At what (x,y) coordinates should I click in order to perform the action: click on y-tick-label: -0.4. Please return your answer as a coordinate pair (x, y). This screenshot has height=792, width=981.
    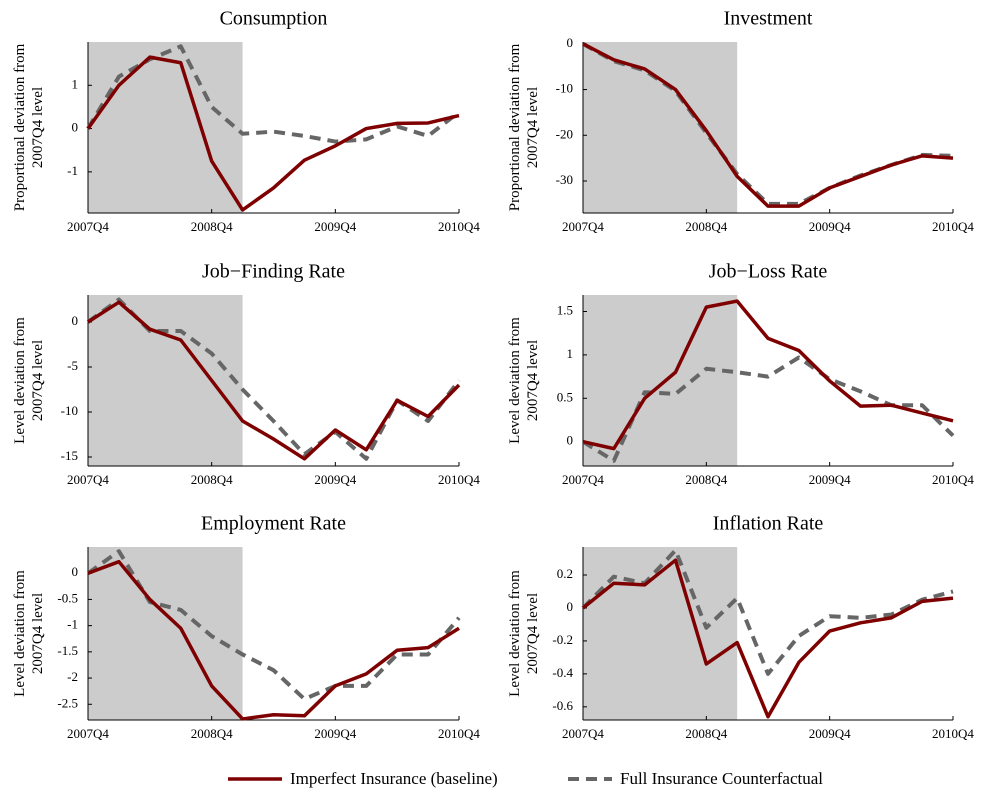
    Looking at the image, I should click on (562, 672).